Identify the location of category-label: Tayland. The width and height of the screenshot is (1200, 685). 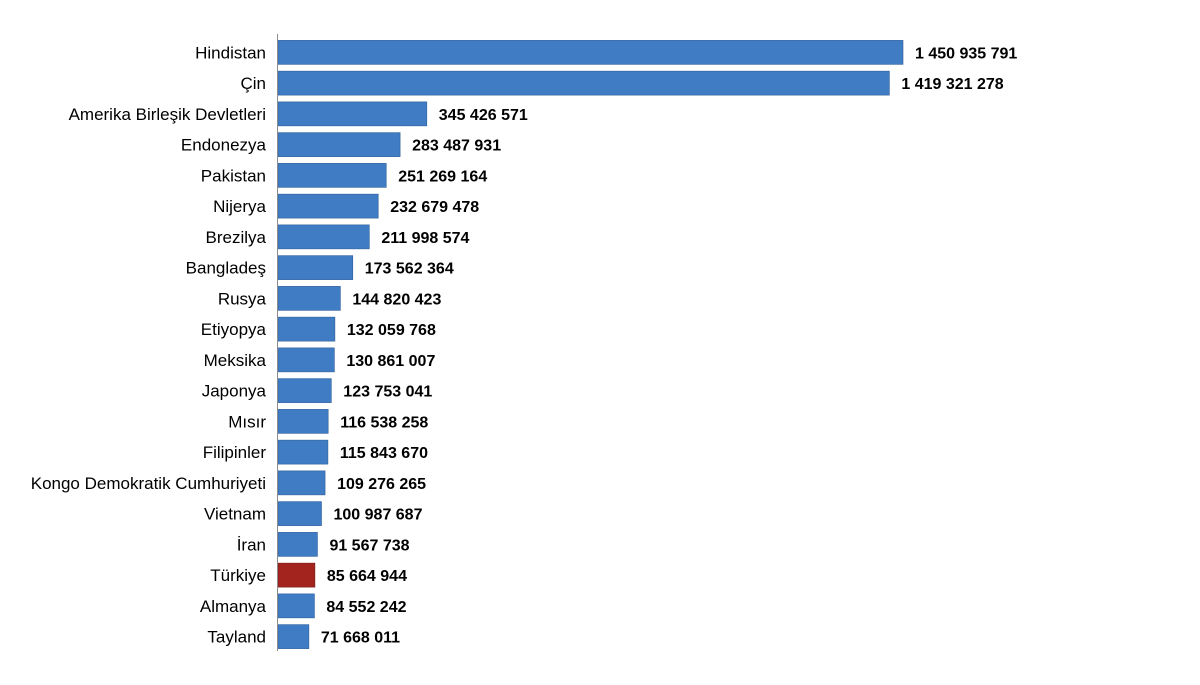
(236, 637).